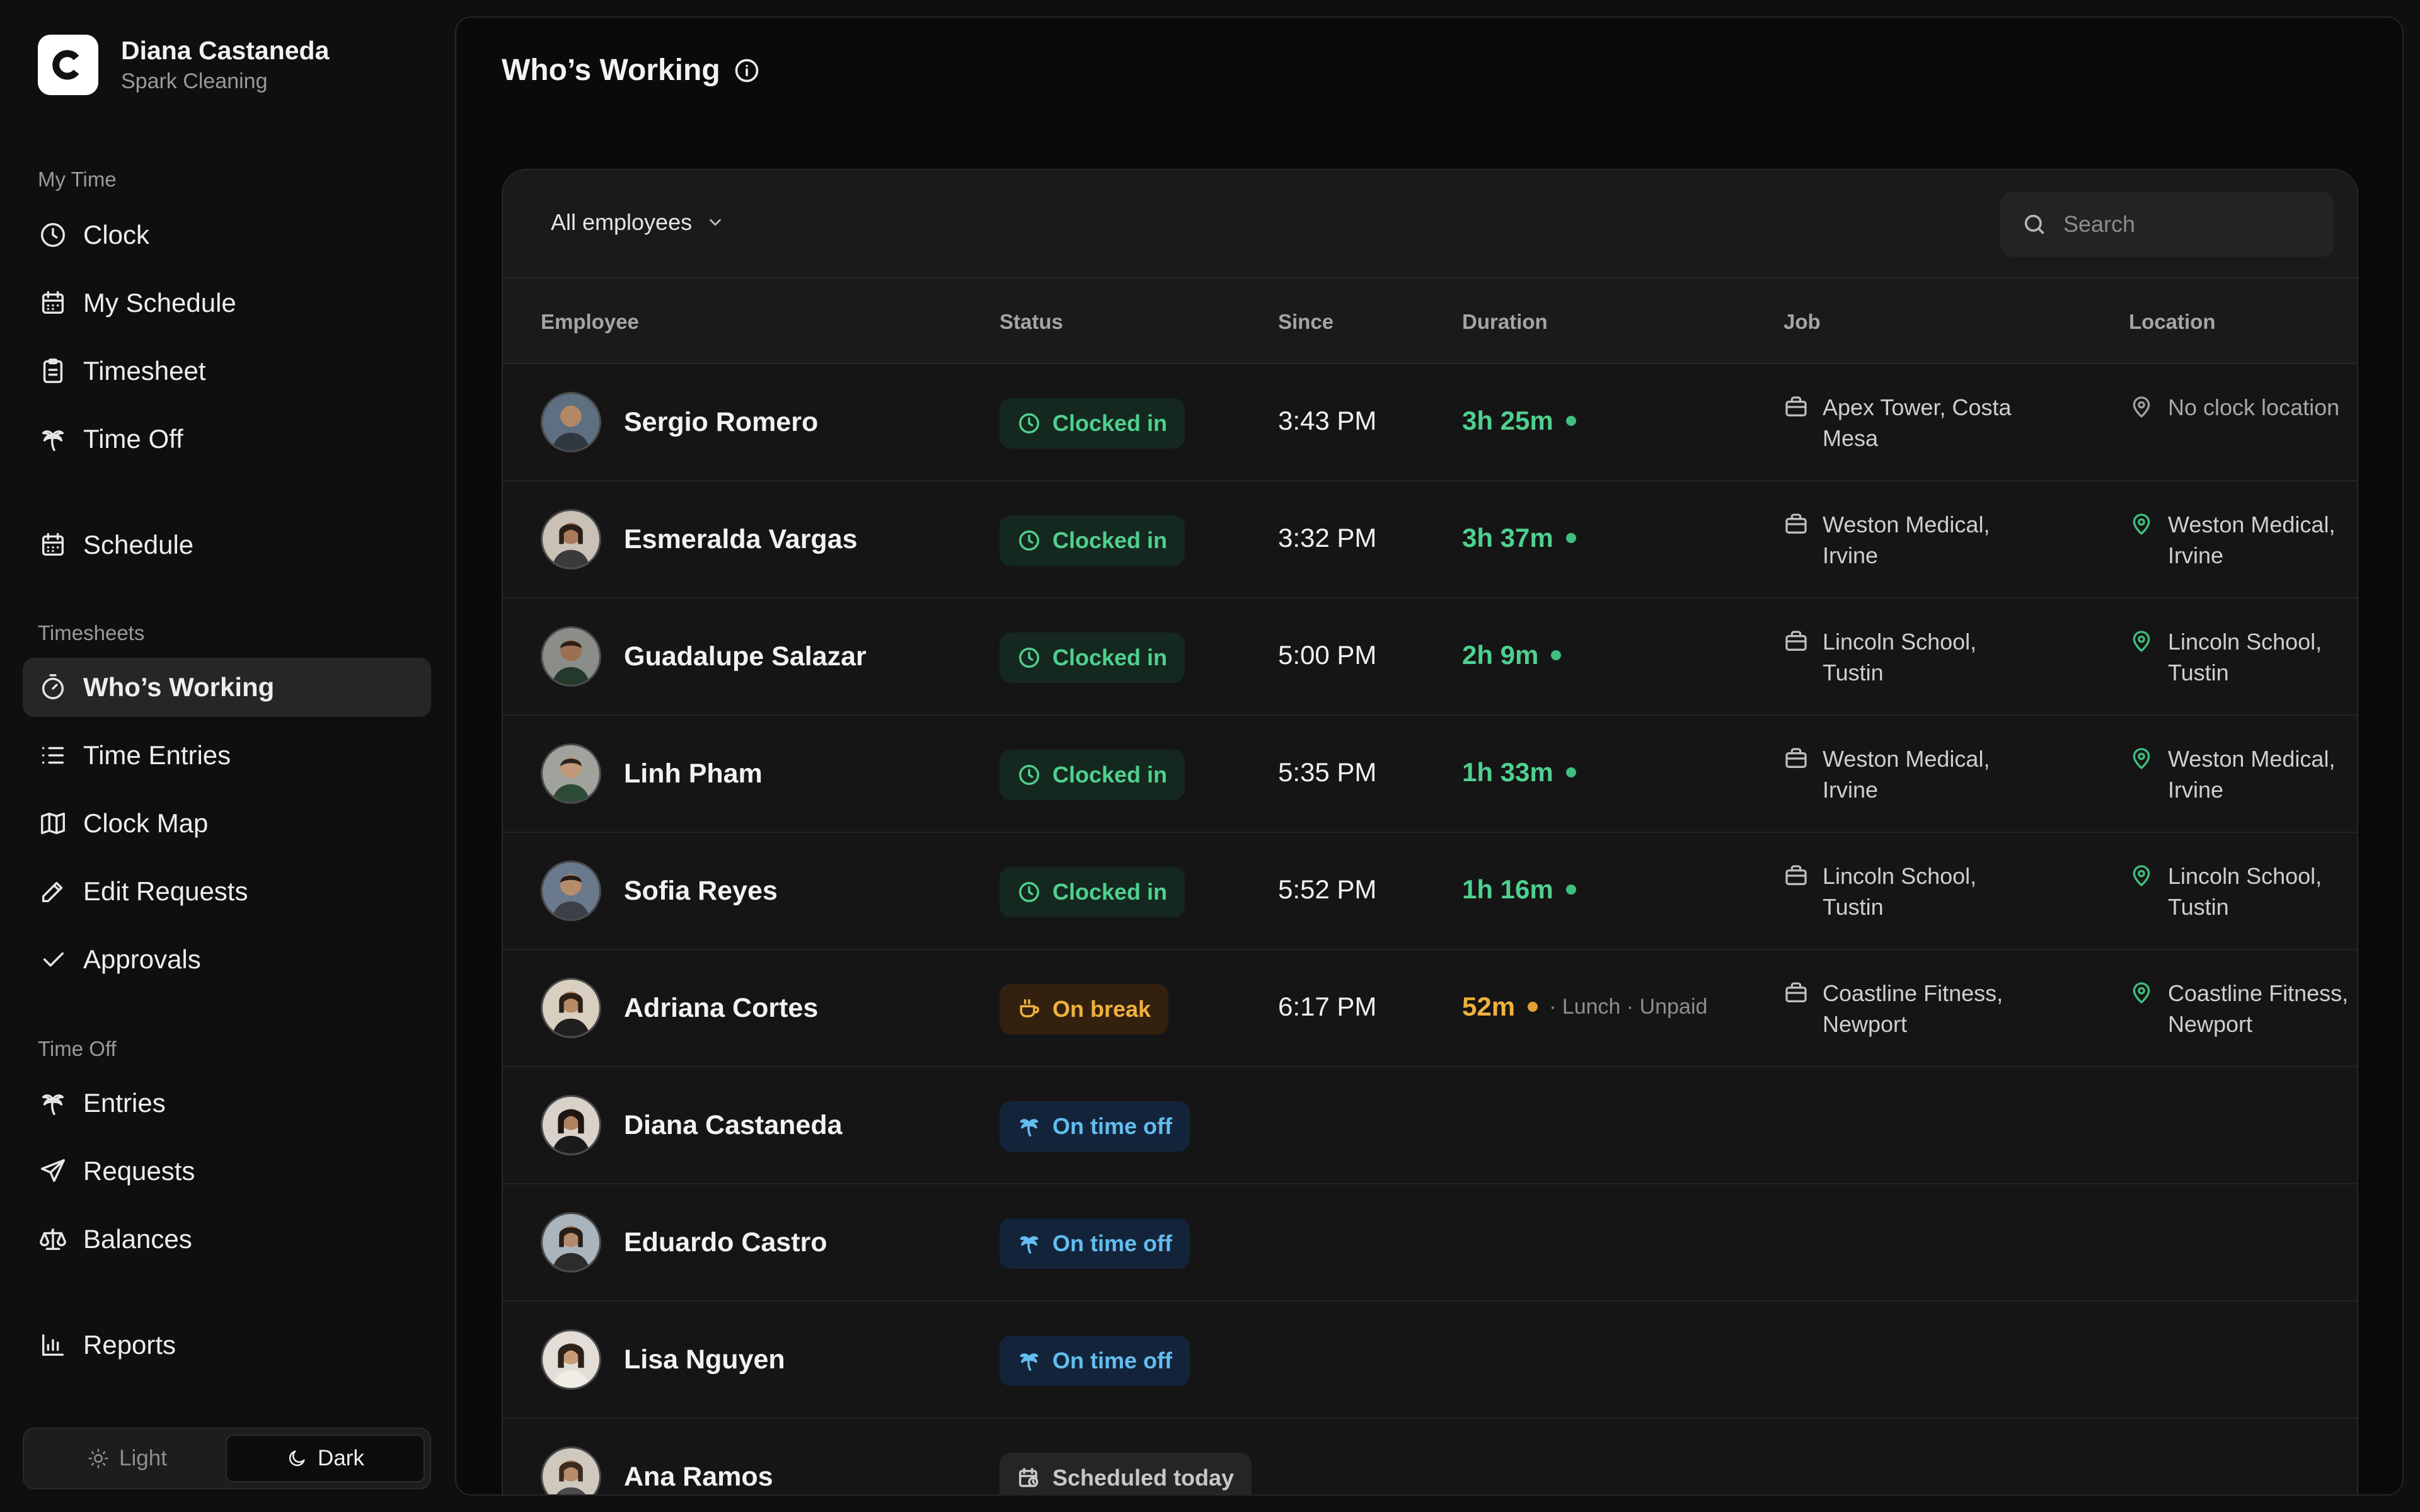 This screenshot has height=1512, width=2420. What do you see at coordinates (2243, 1009) in the screenshot?
I see `location-cell: Coastline Fitness, Newport` at bounding box center [2243, 1009].